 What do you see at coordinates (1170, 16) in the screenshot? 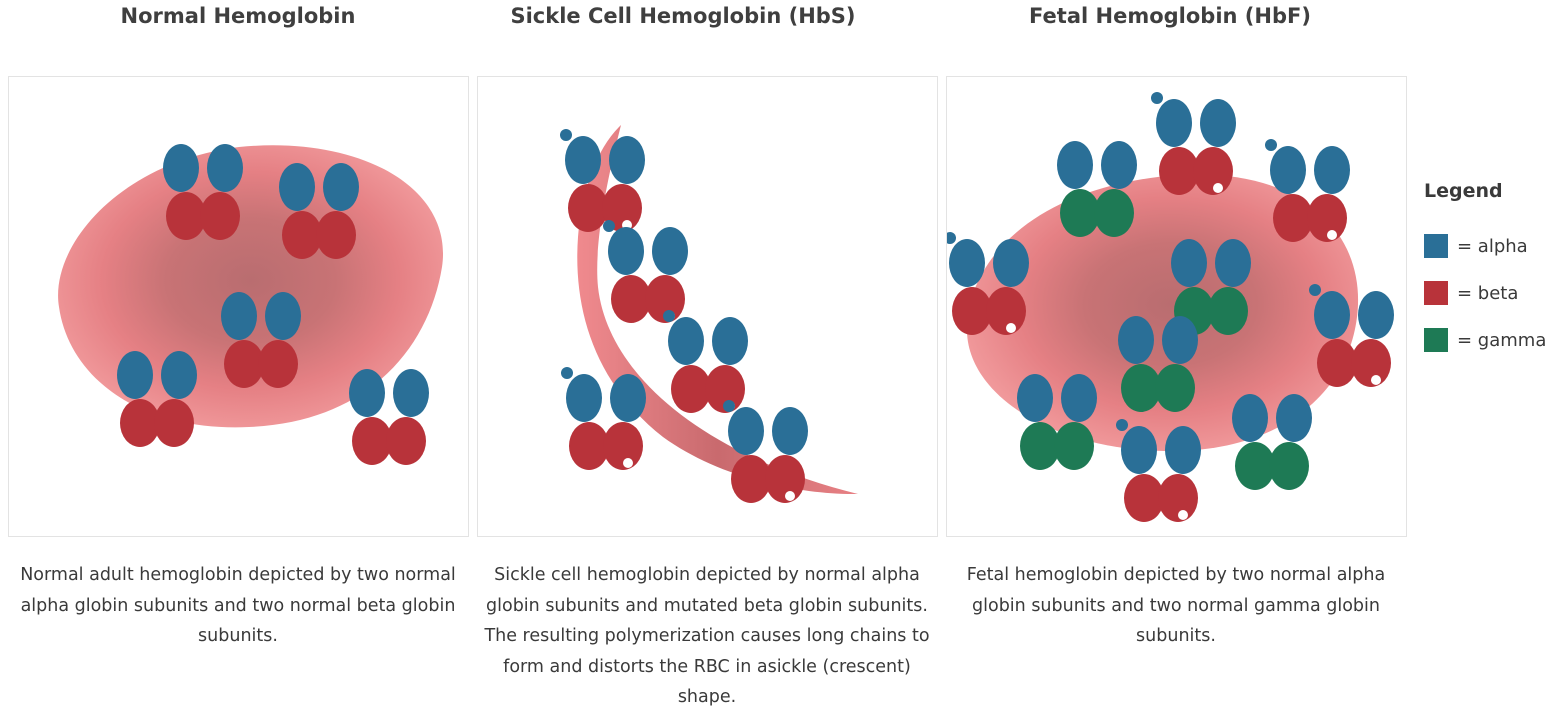
I see `panel-title-fetal: Fetal Hemoglobin (HbF)` at bounding box center [1170, 16].